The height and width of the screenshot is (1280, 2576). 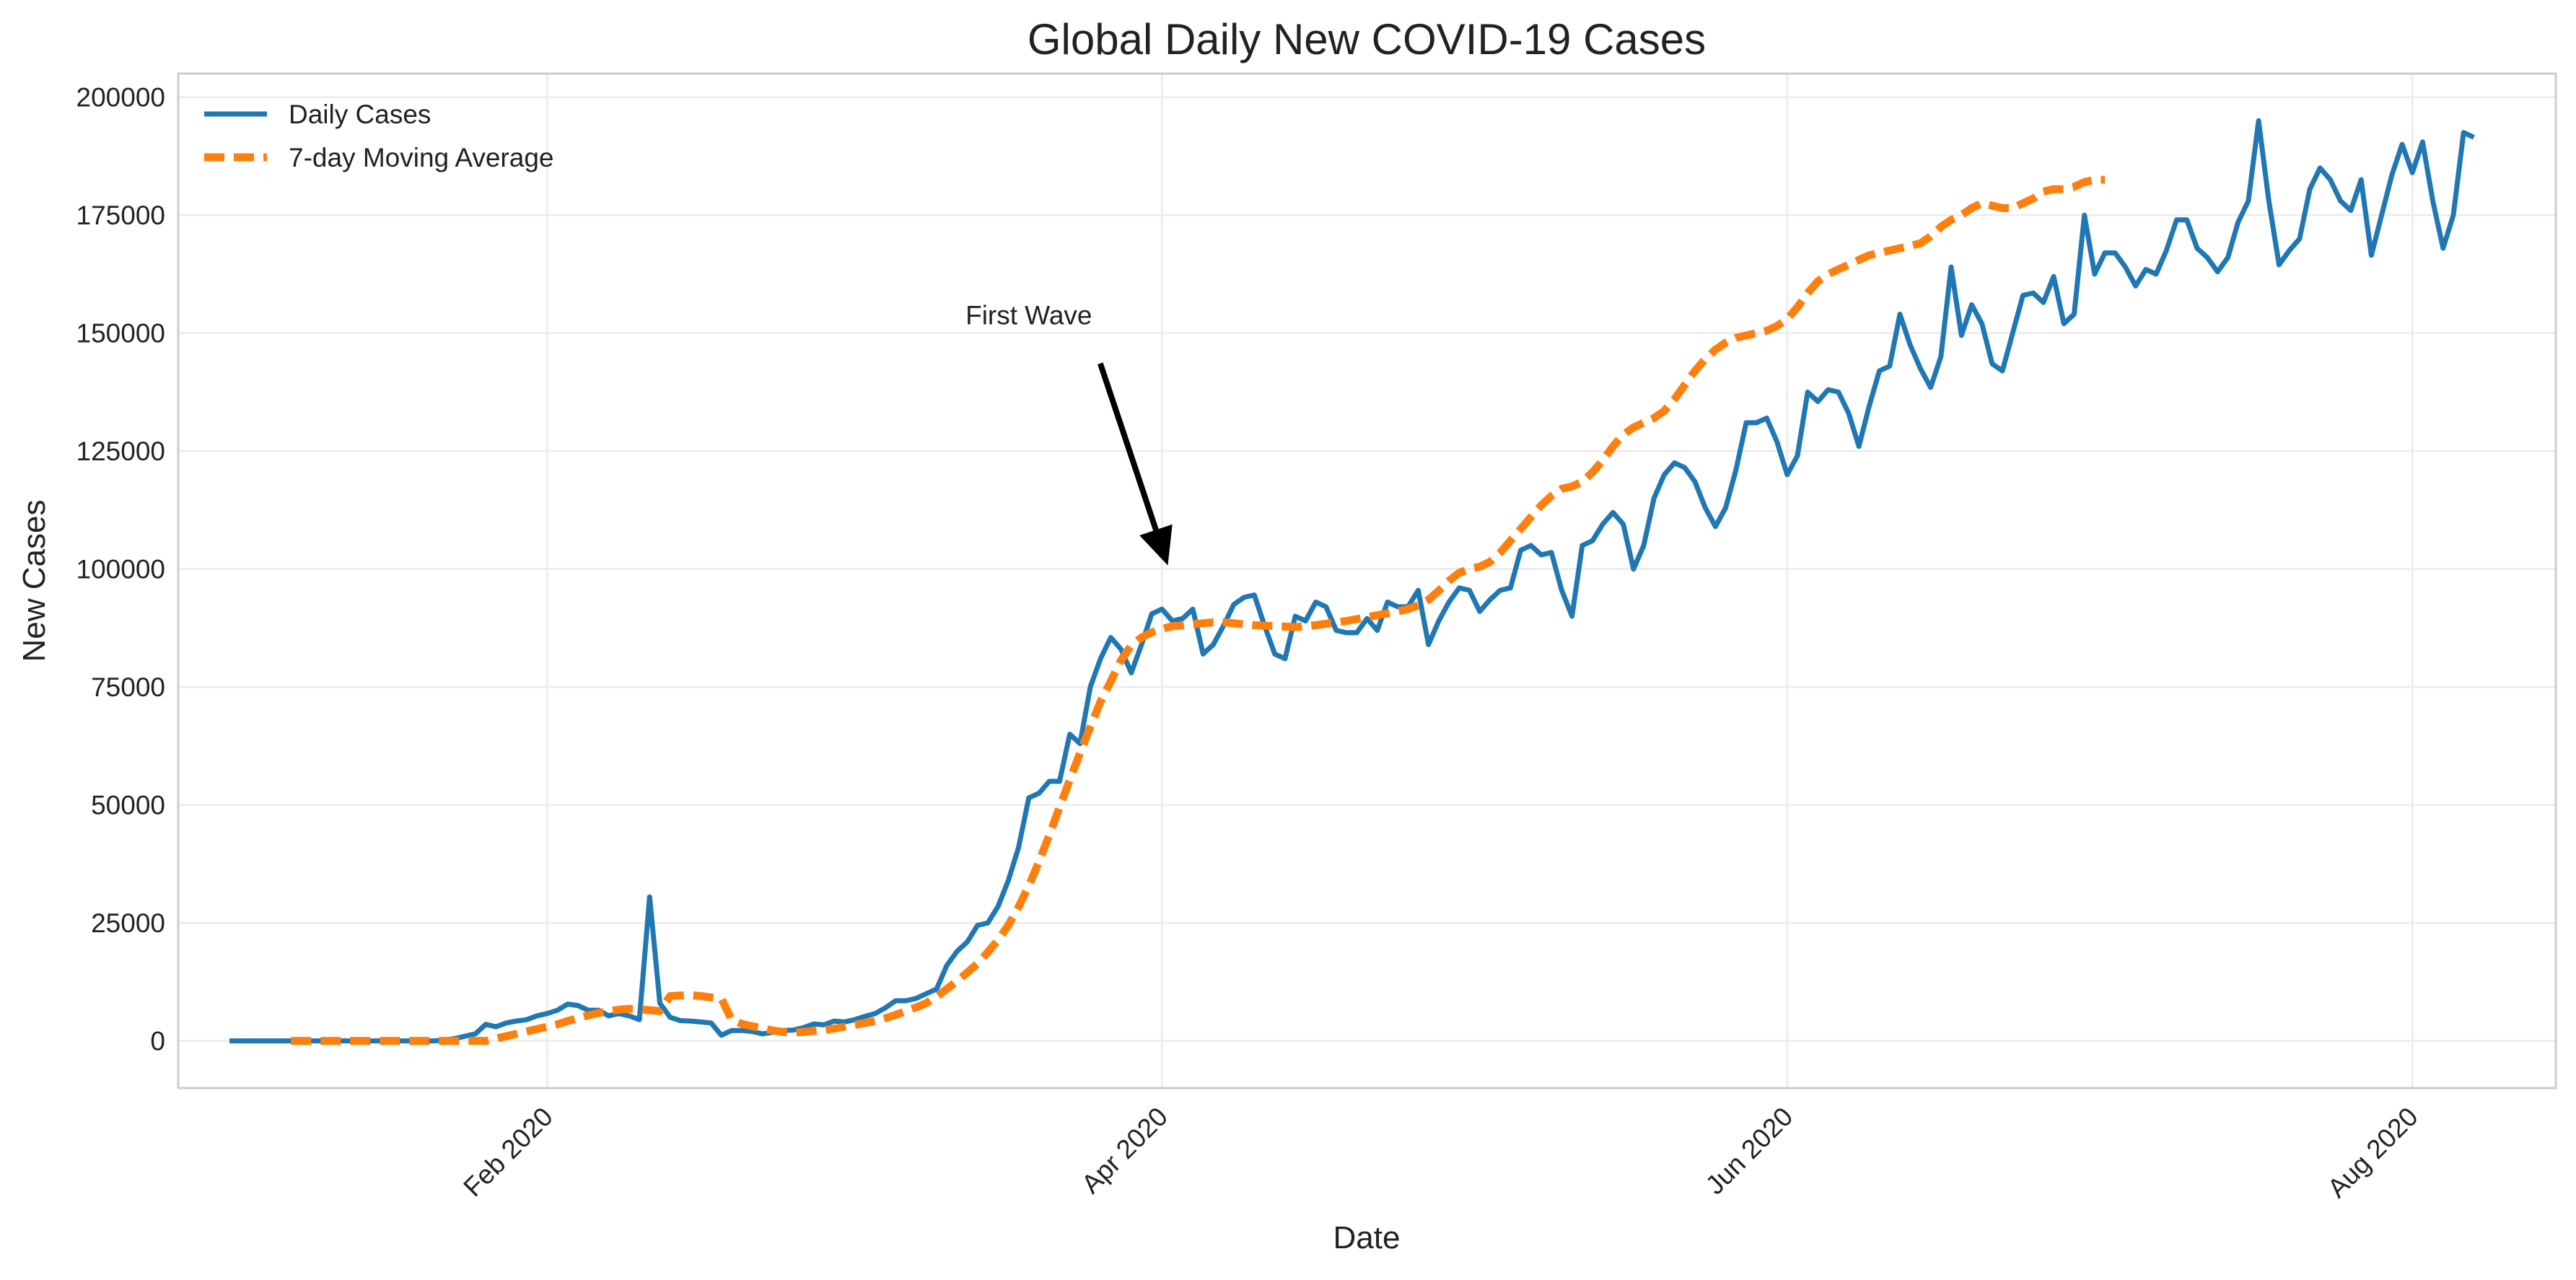 What do you see at coordinates (1028, 315) in the screenshot?
I see `annotation-label: First Wave` at bounding box center [1028, 315].